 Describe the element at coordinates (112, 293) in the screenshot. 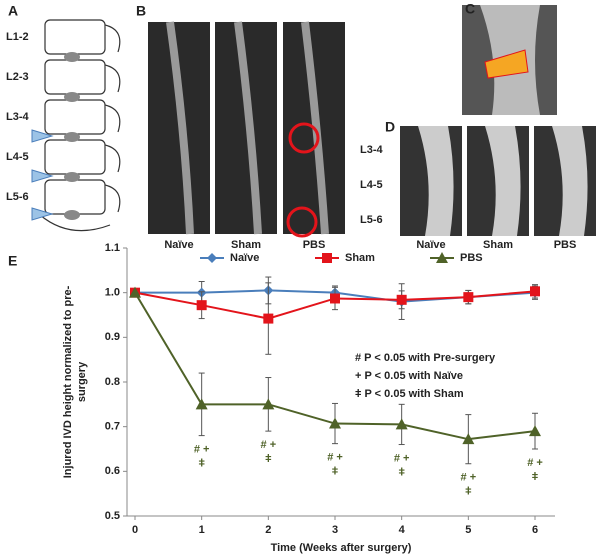

I see `y-tick-label: 1.0` at that location.